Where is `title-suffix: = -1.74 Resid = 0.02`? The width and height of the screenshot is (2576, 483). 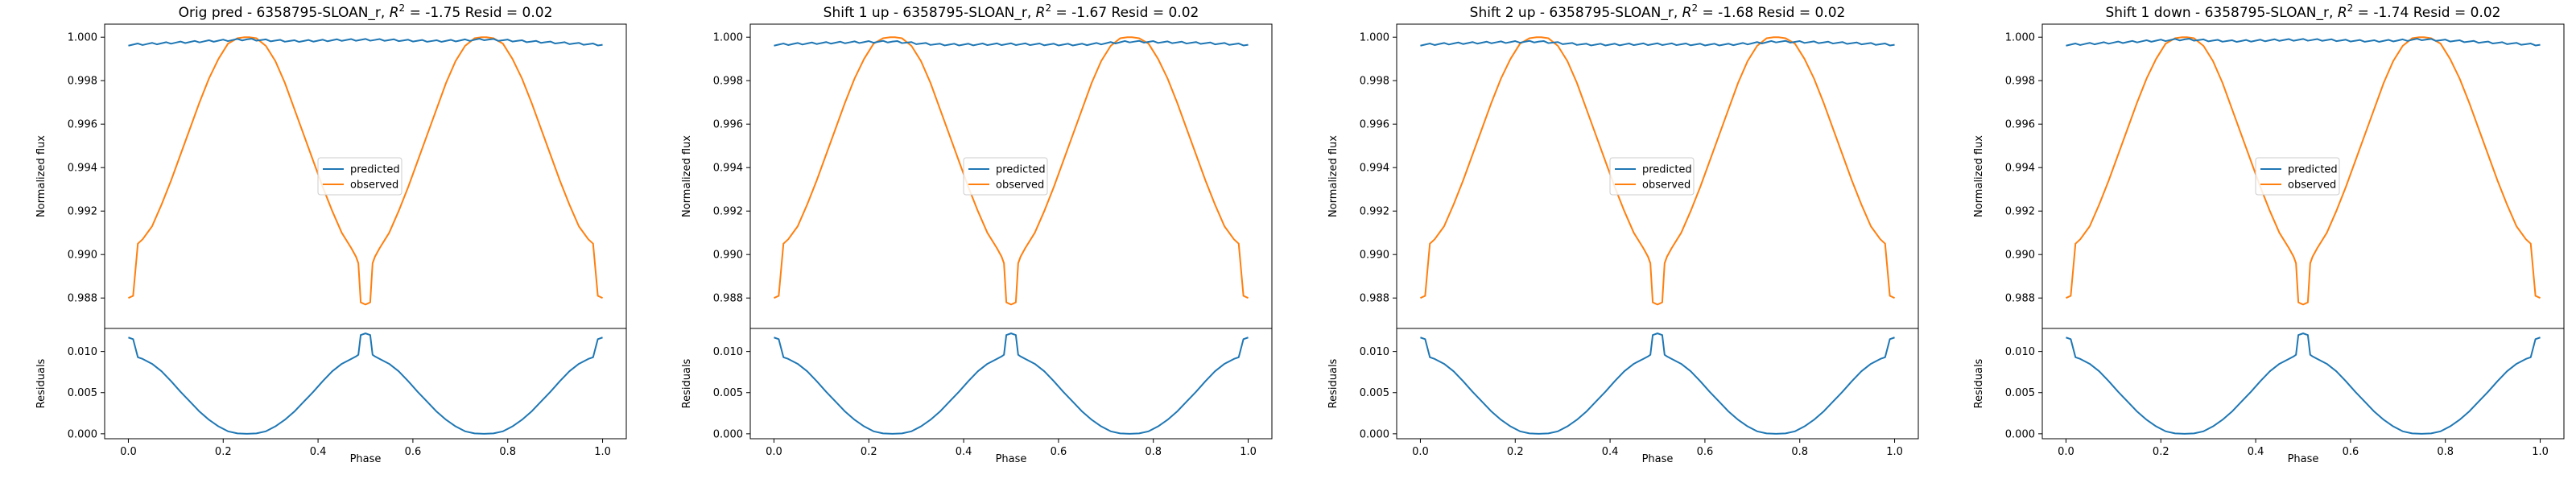
title-suffix: = -1.74 Resid = 0.02 is located at coordinates (2426, 13).